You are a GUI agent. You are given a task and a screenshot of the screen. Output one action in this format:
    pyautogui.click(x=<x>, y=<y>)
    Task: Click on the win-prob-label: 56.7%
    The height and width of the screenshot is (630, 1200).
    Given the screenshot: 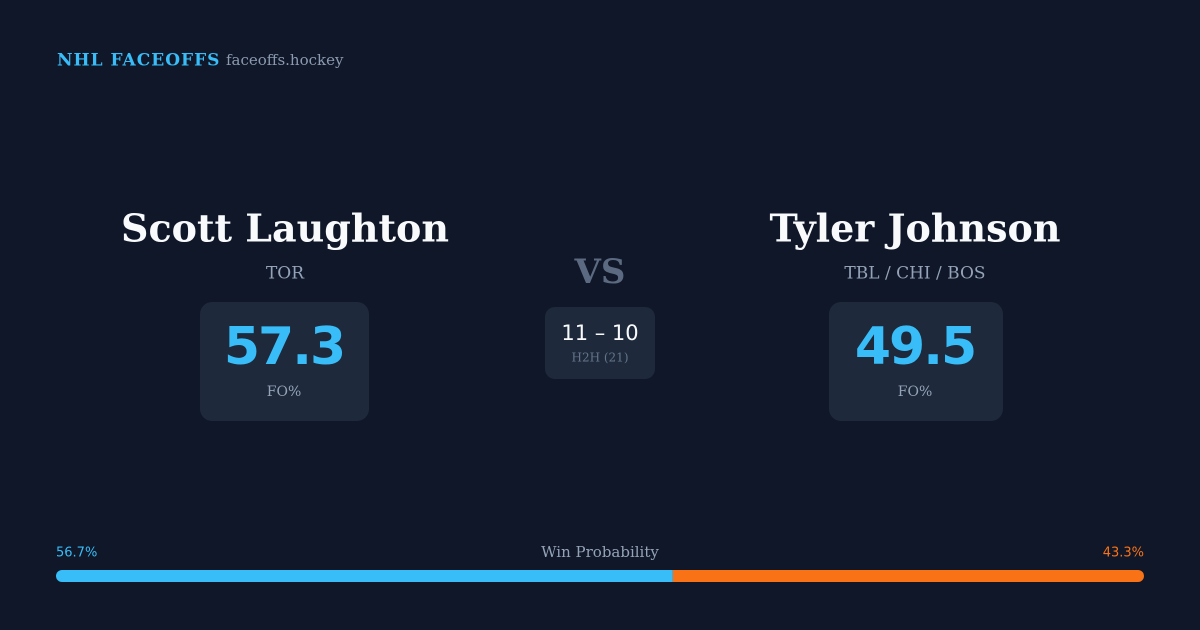 What is the action you would take?
    pyautogui.click(x=76, y=553)
    